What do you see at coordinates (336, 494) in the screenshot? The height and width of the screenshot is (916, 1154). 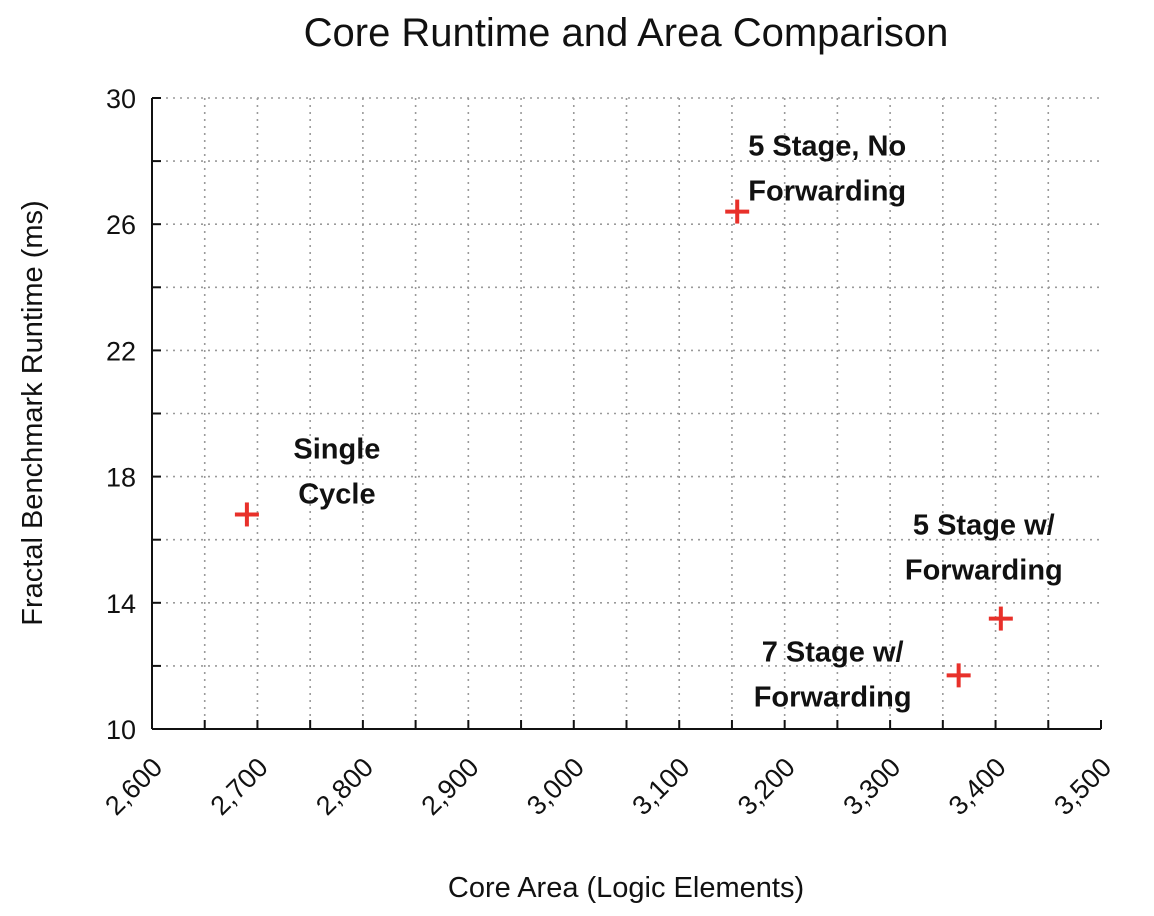 I see `point-label-line: Cycle` at bounding box center [336, 494].